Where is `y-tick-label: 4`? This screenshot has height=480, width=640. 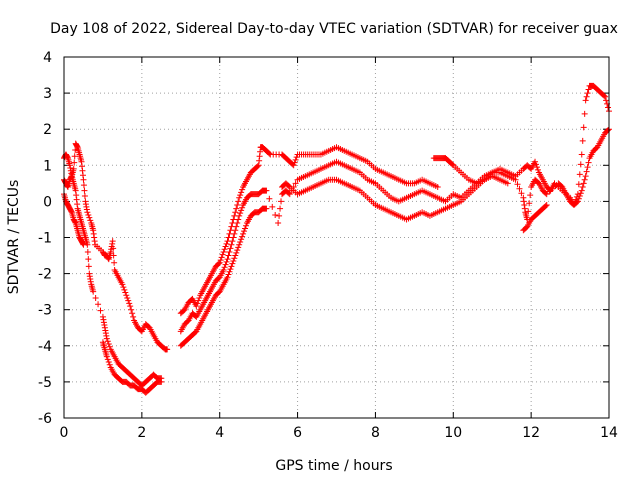
y-tick-label: 4 is located at coordinates (47, 58).